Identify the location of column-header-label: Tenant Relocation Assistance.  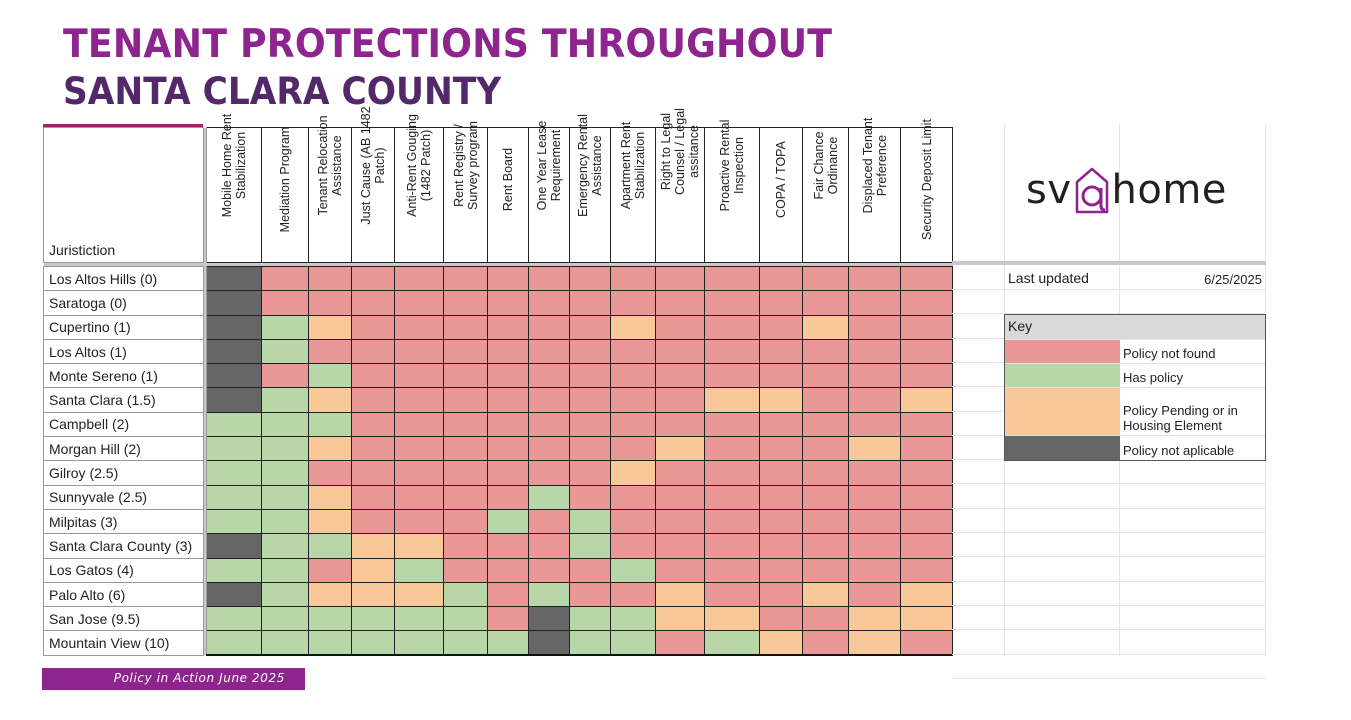
(330, 165).